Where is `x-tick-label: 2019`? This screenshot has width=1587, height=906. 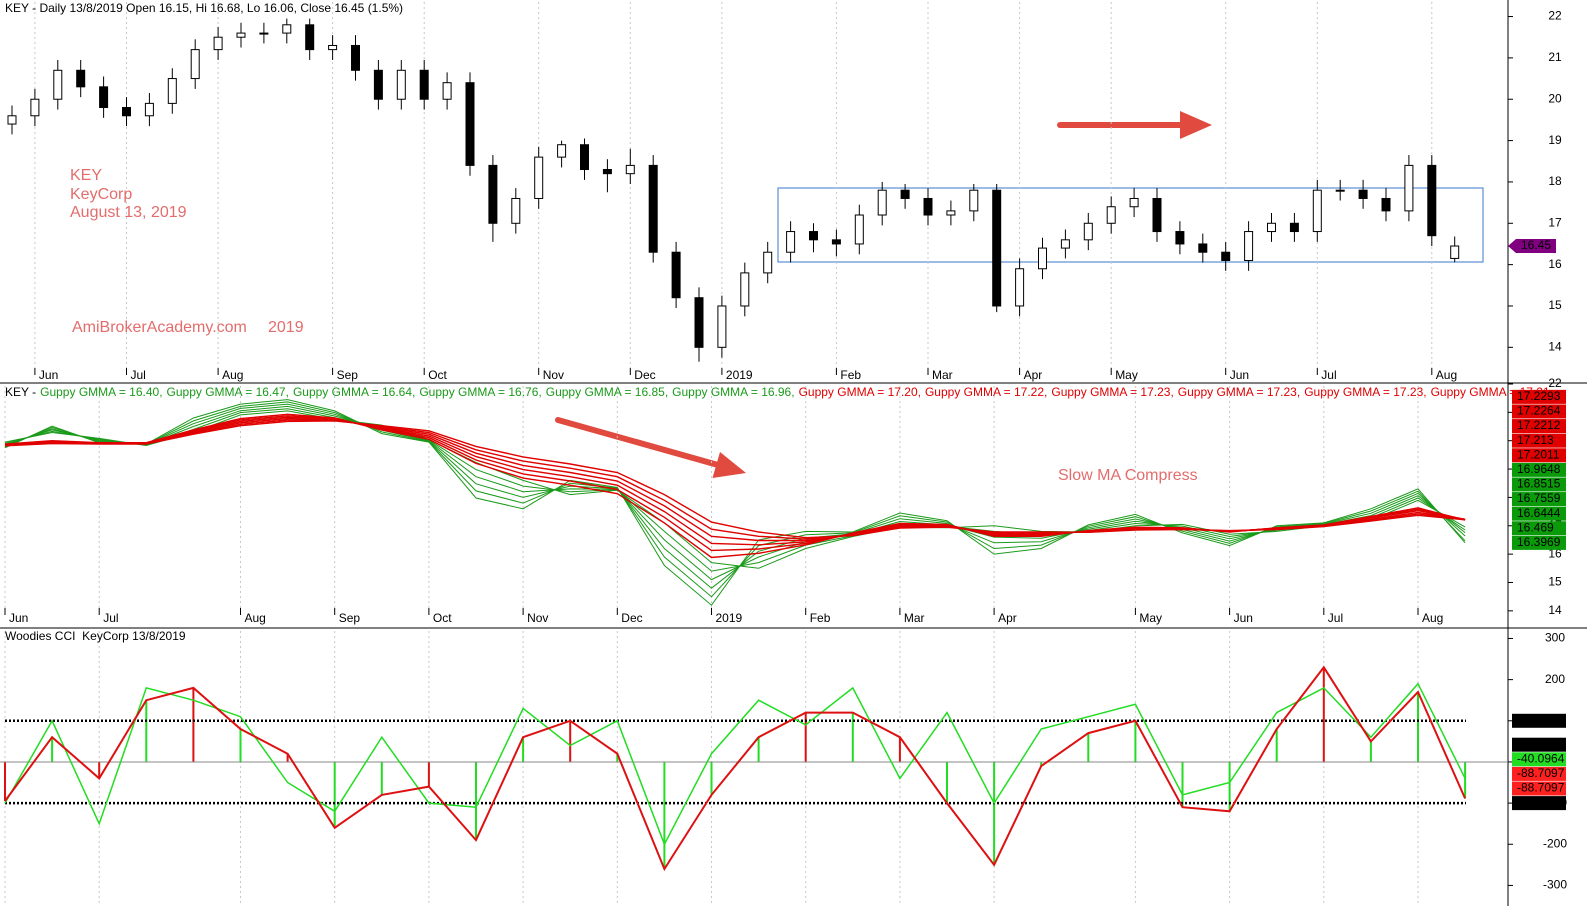
x-tick-label: 2019 is located at coordinates (729, 618).